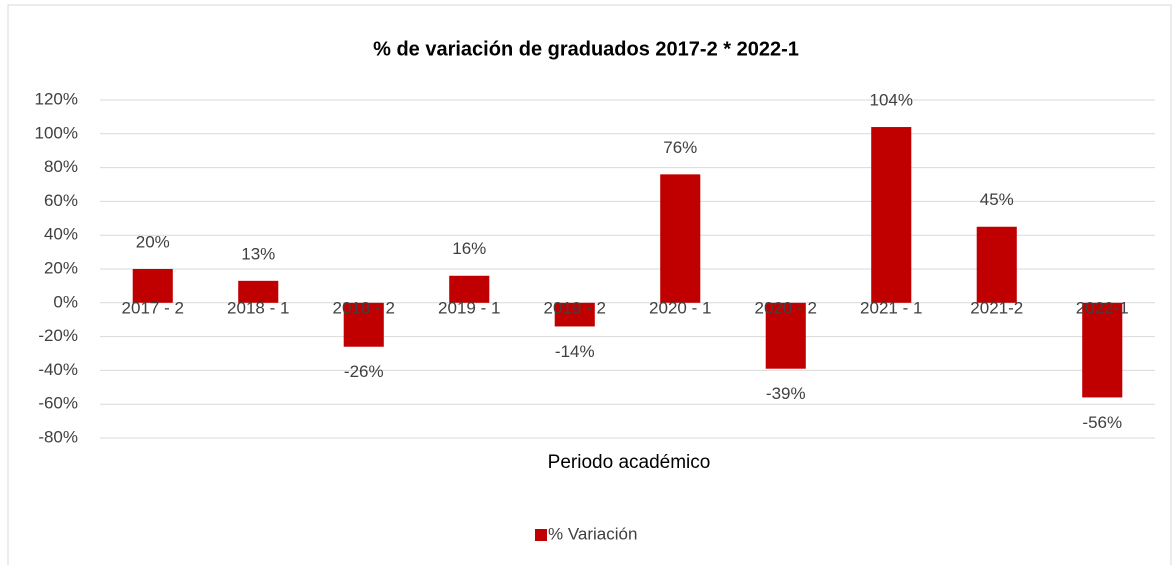 This screenshot has width=1172, height=565. Describe the element at coordinates (258, 253) in the screenshot. I see `data-label: 13%` at that location.